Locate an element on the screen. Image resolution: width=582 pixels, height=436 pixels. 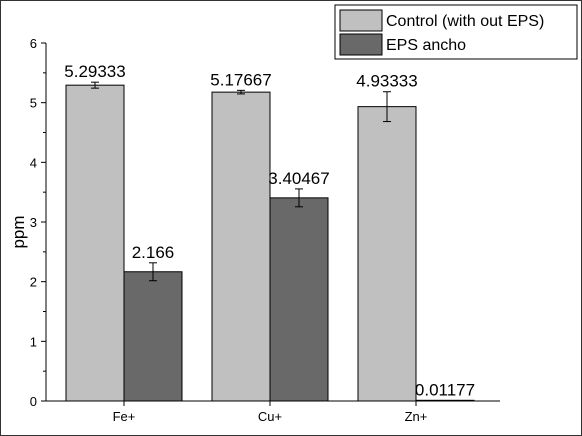
y-axis-title: ppm is located at coordinates (18, 231).